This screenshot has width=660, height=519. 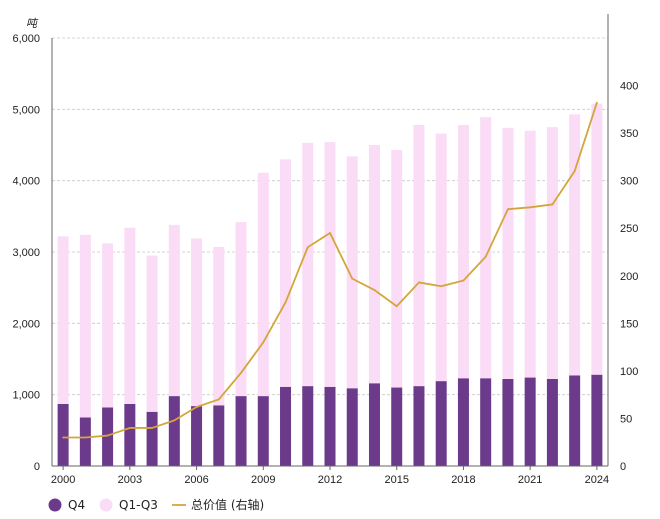 What do you see at coordinates (26, 182) in the screenshot?
I see `left-y-tick-label: 4,000` at bounding box center [26, 182].